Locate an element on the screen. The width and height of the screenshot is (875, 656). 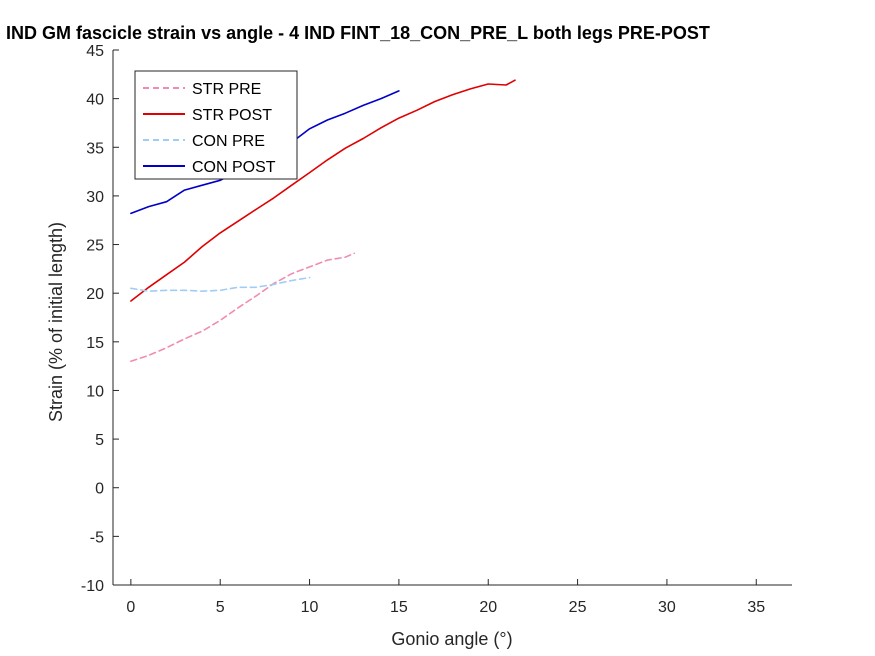
x-tick-label: 0 is located at coordinates (130, 607).